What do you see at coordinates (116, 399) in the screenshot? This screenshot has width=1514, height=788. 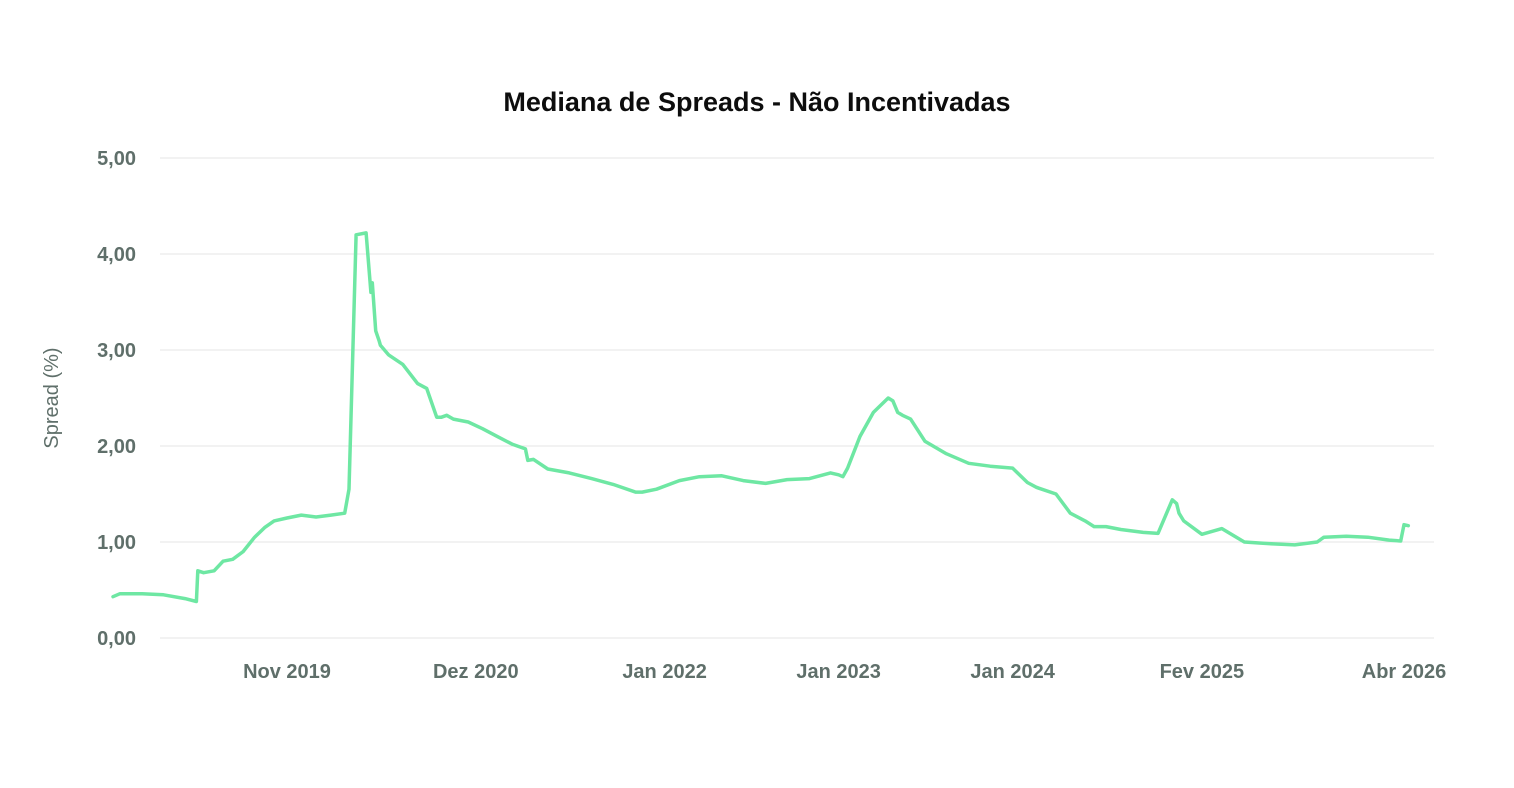 I see `y-axis-tick-labels: 0,00 1,00 2,00 3,00 4,00 5,00` at bounding box center [116, 399].